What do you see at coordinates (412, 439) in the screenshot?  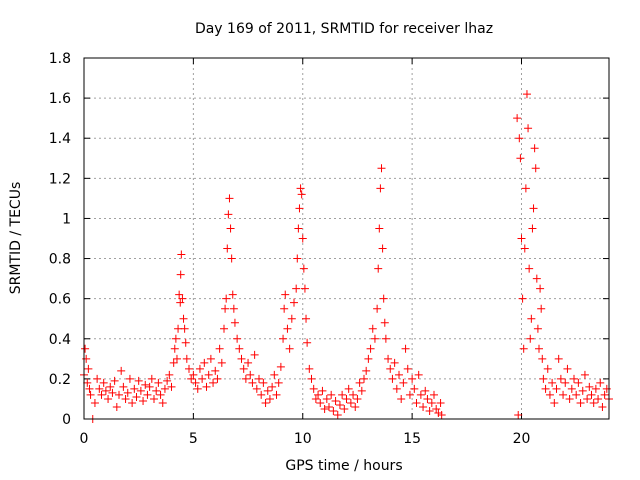 I see `x-tick-label: 15` at bounding box center [412, 439].